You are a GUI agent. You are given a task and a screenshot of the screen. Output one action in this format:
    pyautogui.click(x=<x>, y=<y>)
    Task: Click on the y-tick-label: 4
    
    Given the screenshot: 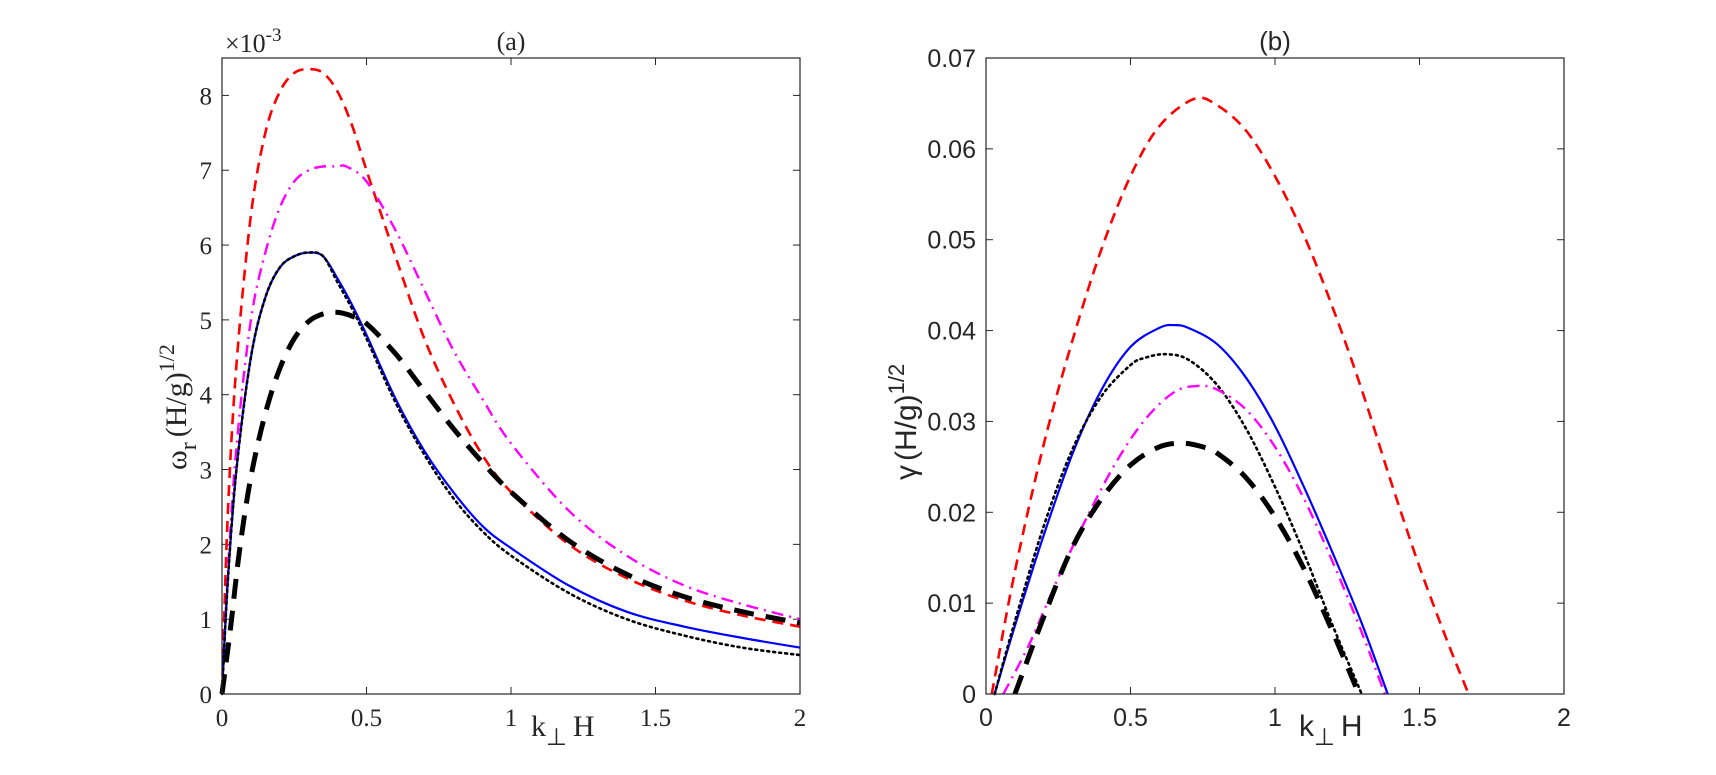 What is the action you would take?
    pyautogui.click(x=206, y=396)
    